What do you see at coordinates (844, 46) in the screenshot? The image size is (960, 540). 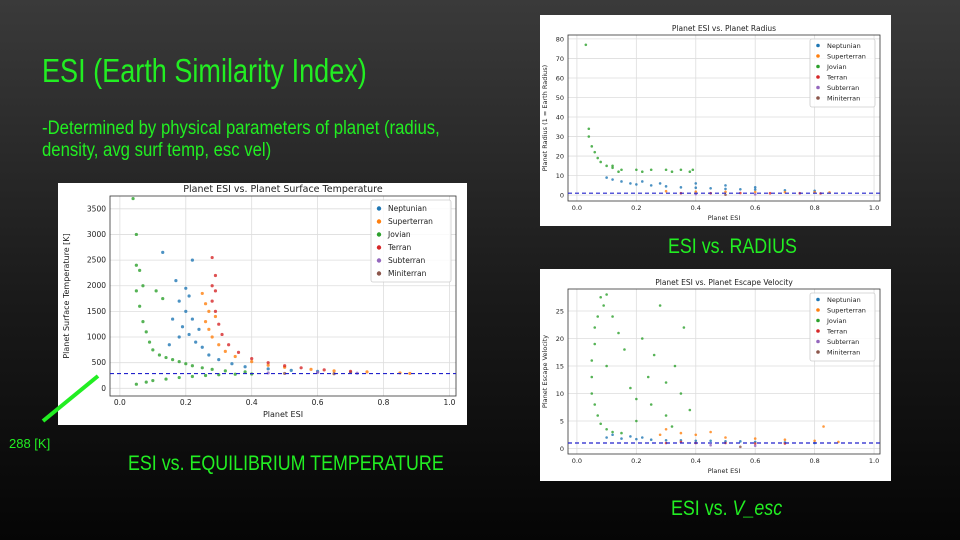 I see `legend-entry: Neptunian` at bounding box center [844, 46].